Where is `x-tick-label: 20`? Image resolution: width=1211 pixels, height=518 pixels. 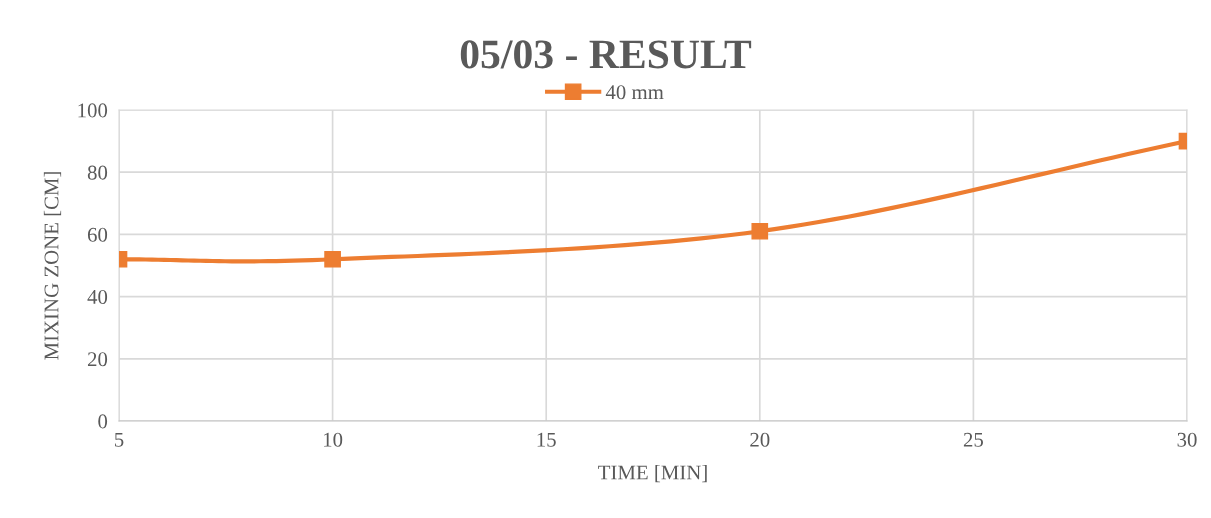
x-tick-label: 20 is located at coordinates (760, 439).